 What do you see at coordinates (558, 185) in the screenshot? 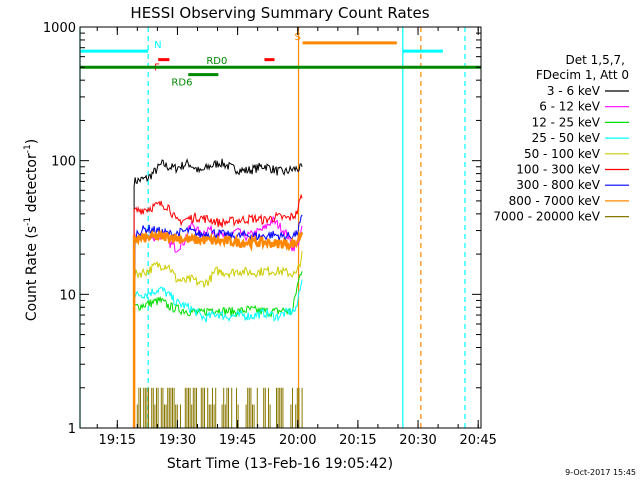
I see `legend-label-300-800-kev: 300 - 800 keV` at bounding box center [558, 185].